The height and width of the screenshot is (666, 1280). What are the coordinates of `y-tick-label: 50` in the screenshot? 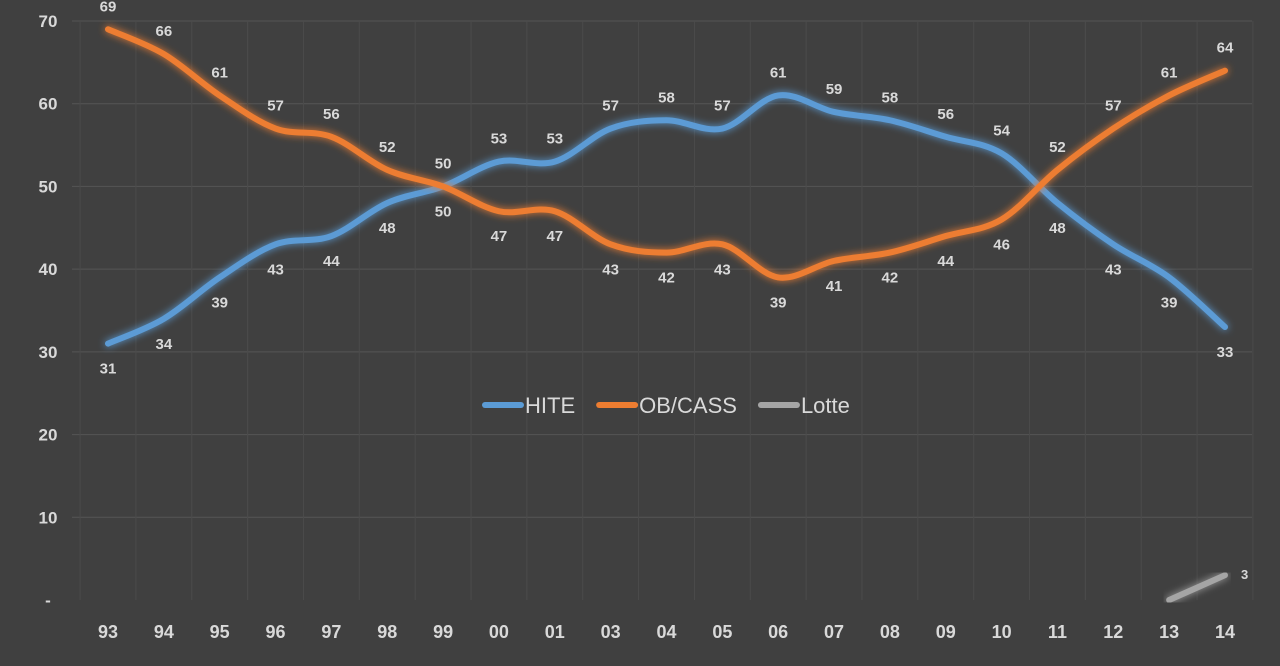 It's located at (48, 186).